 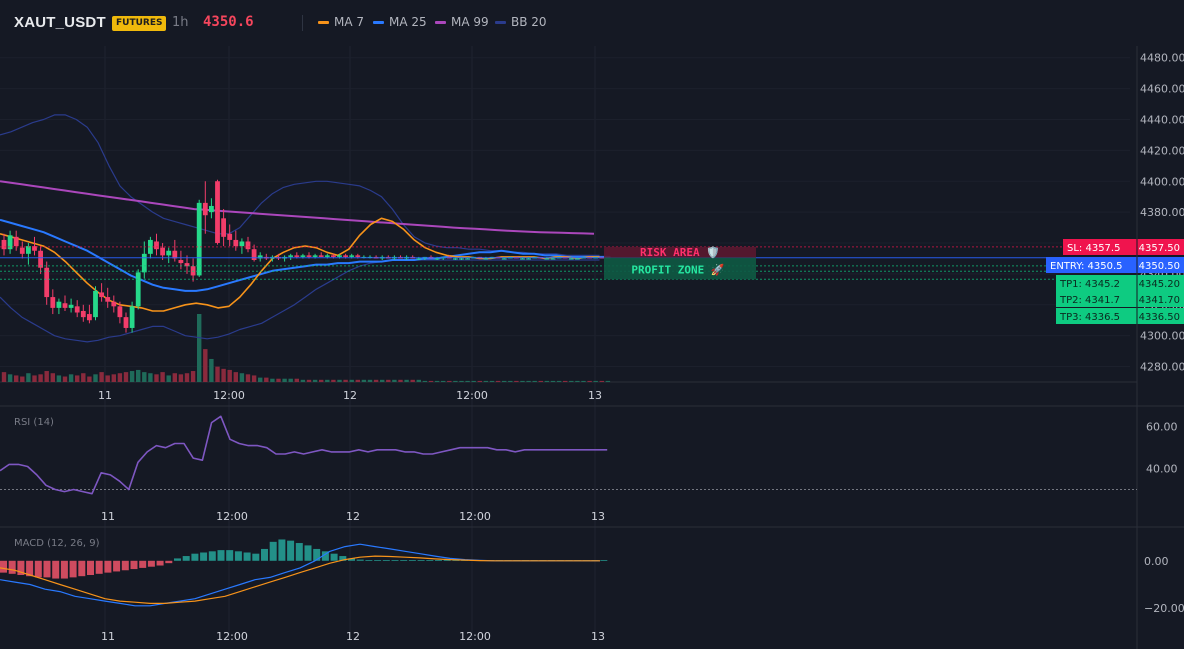 What do you see at coordinates (229, 395) in the screenshot?
I see `time-tick-label: 12:00` at bounding box center [229, 395].